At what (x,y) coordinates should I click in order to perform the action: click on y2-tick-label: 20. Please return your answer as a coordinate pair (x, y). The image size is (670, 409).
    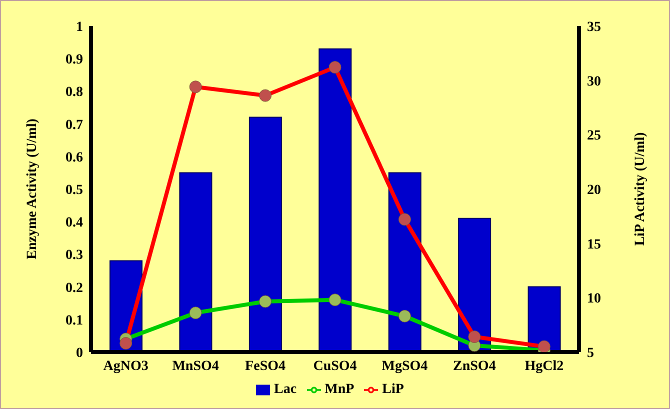
    Looking at the image, I should click on (594, 190).